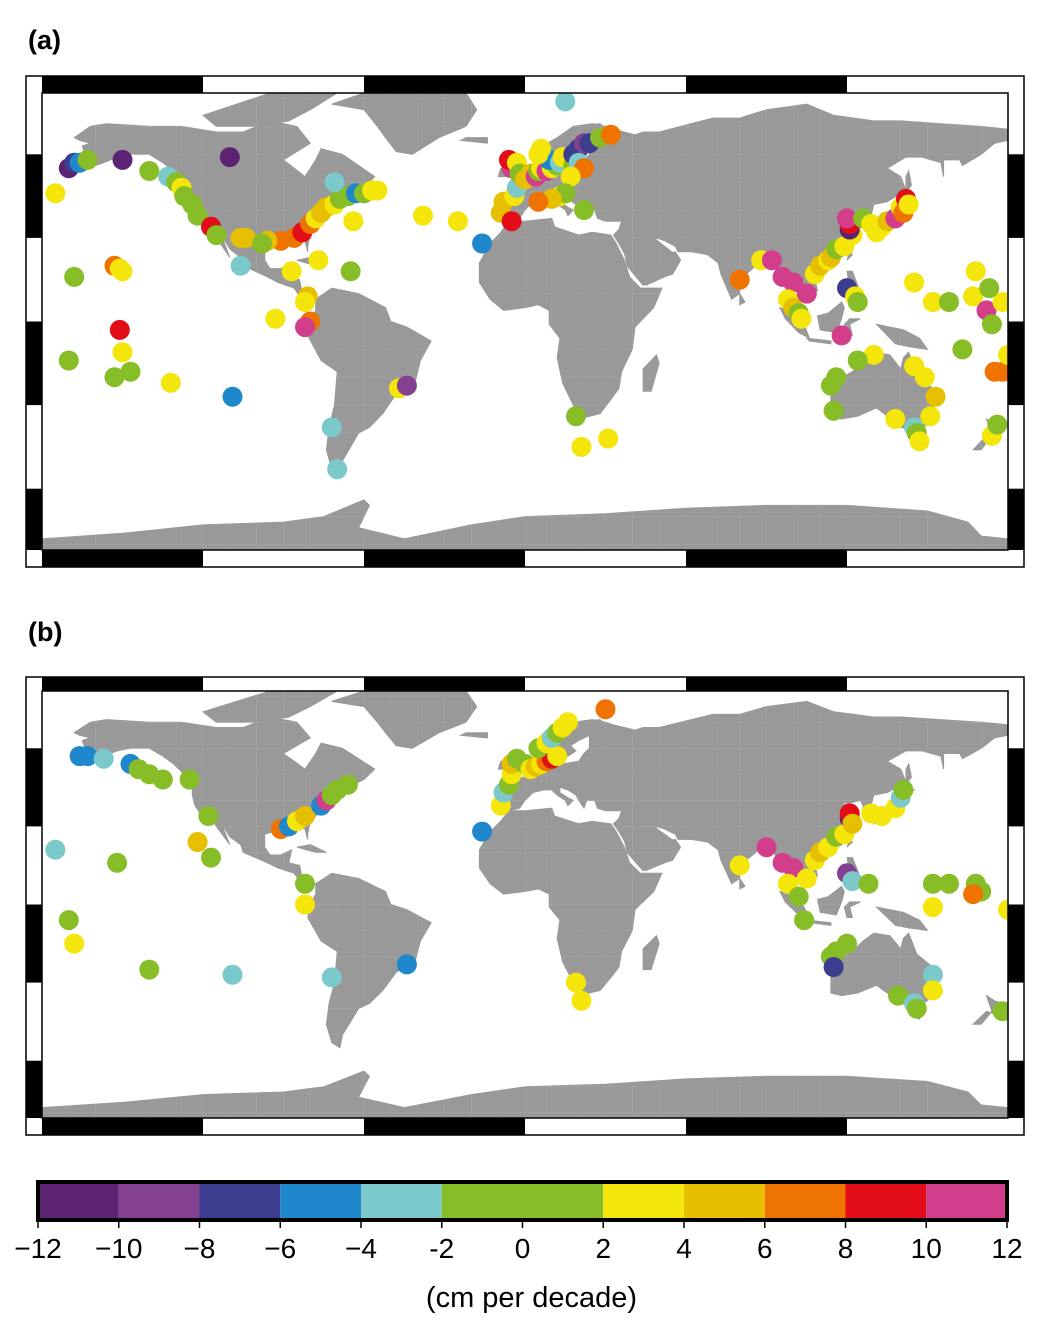 This screenshot has height=1342, width=1063. What do you see at coordinates (1006, 1248) in the screenshot?
I see `colorbar-tick-label: 12` at bounding box center [1006, 1248].